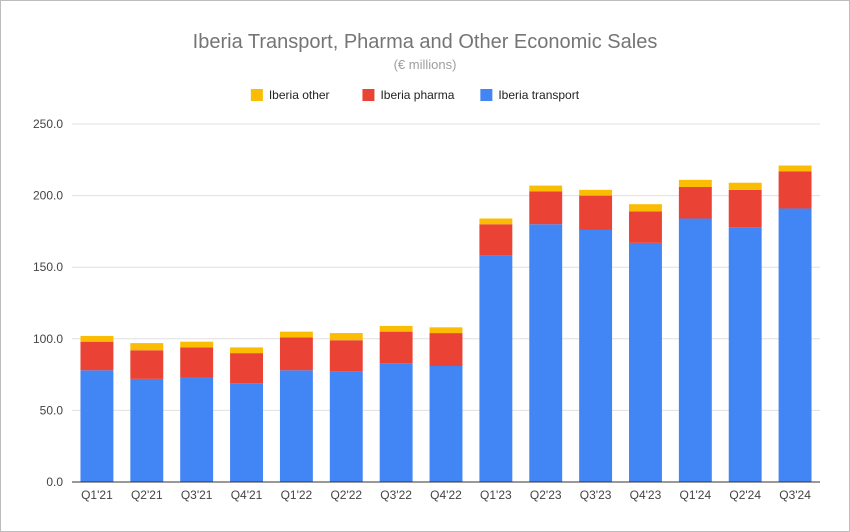 The width and height of the screenshot is (850, 532). Describe the element at coordinates (546, 495) in the screenshot. I see `x-tick-label: Q2'23` at that location.